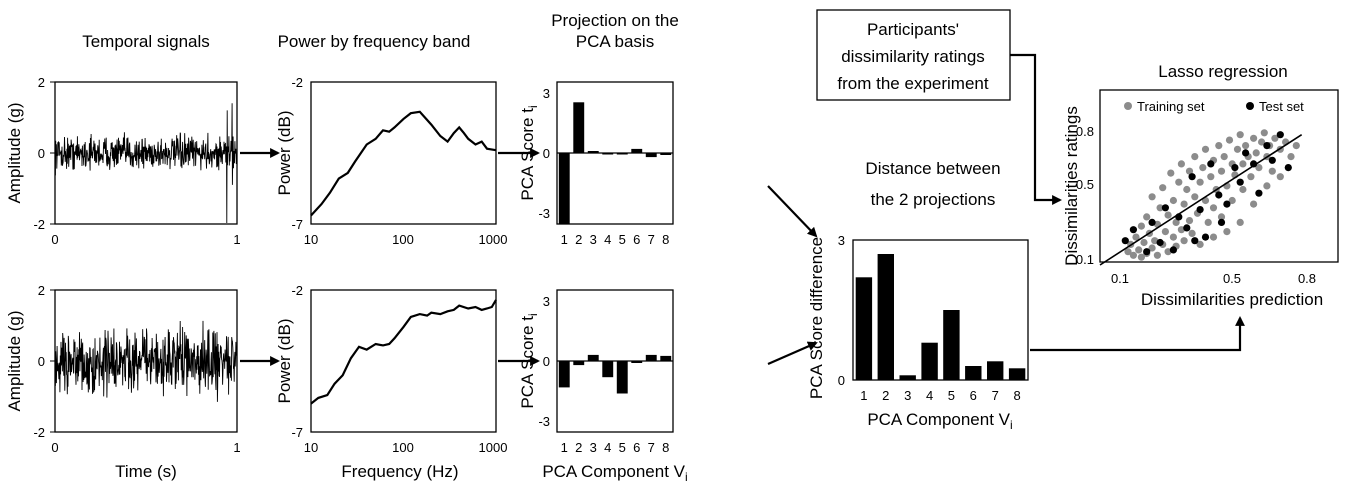 This screenshot has height=487, width=1369. Describe the element at coordinates (374, 41) in the screenshot. I see `title-power: Power by frequency band` at that location.